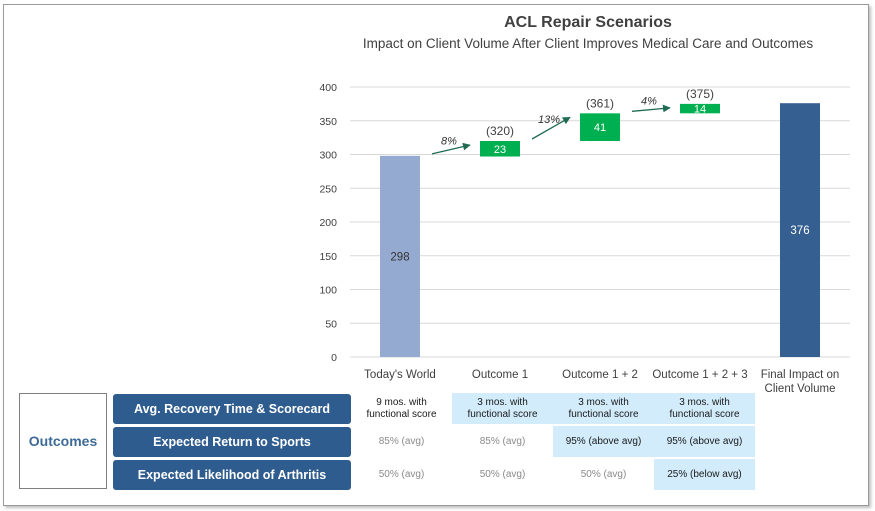  What do you see at coordinates (328, 189) in the screenshot?
I see `y-tick-label: 250` at bounding box center [328, 189].